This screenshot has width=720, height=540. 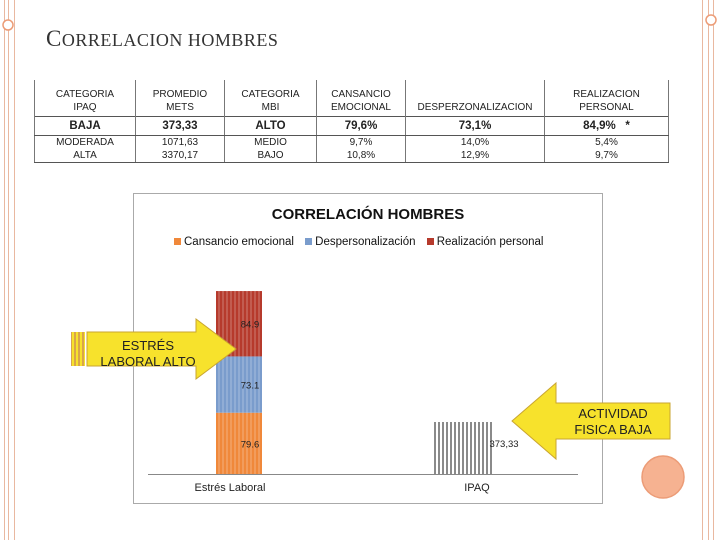 I want to click on x-tick-label: Estrés Laboral, so click(x=230, y=488).